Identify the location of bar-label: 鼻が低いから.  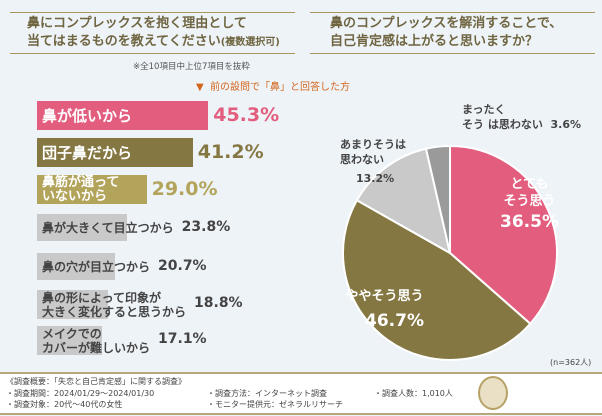
(87, 115).